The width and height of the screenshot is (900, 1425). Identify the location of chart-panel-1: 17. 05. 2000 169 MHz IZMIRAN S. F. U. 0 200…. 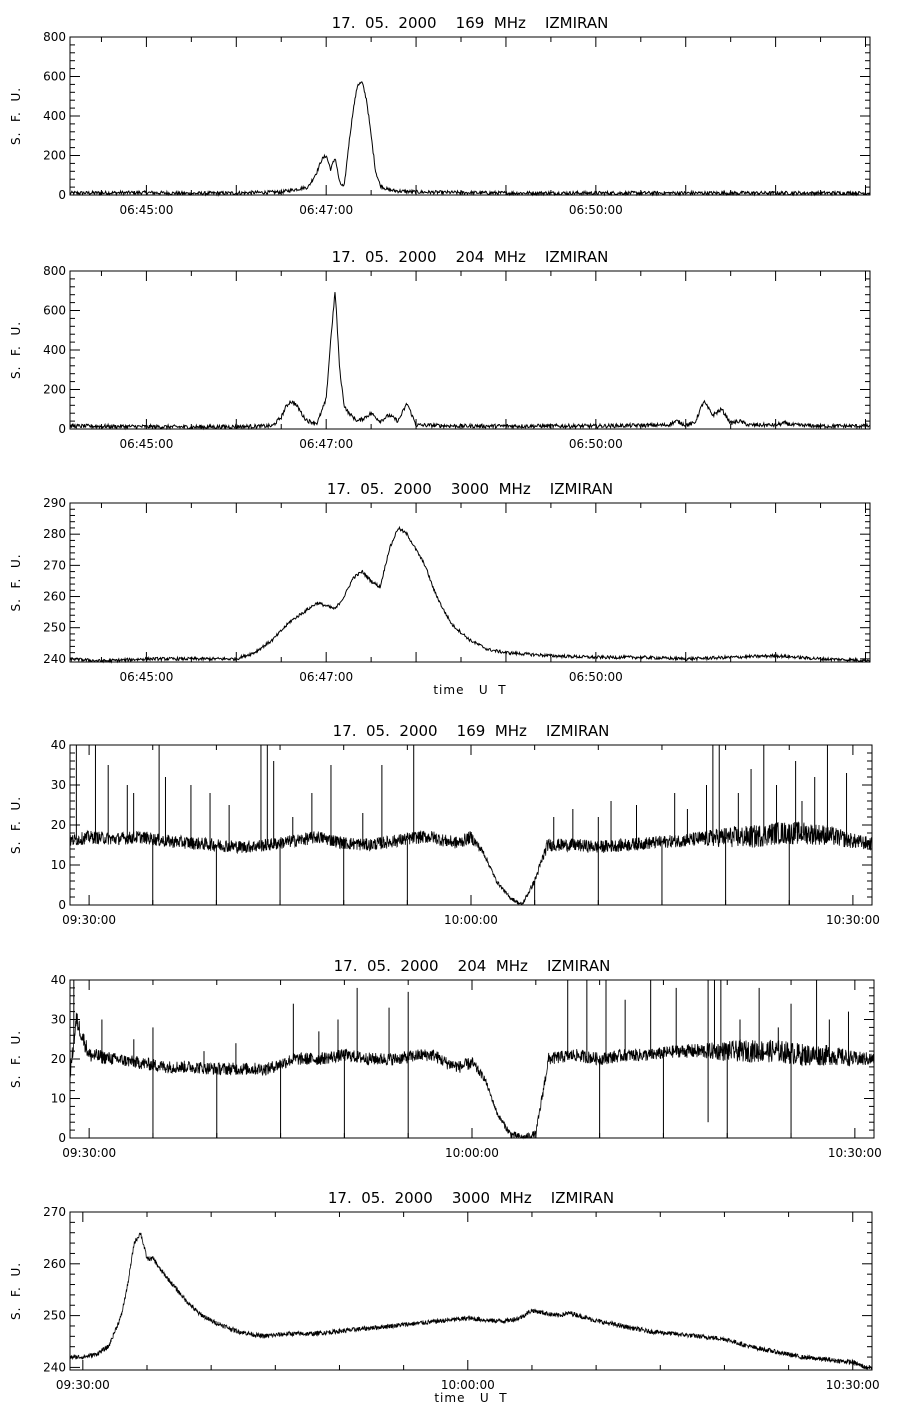
(440, 115).